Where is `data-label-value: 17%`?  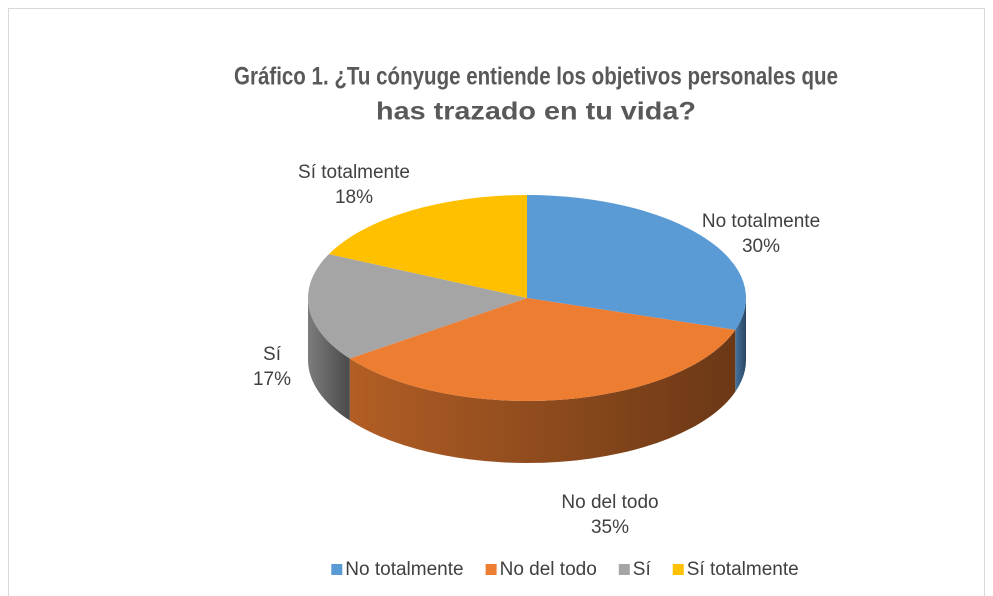
data-label-value: 17% is located at coordinates (272, 379).